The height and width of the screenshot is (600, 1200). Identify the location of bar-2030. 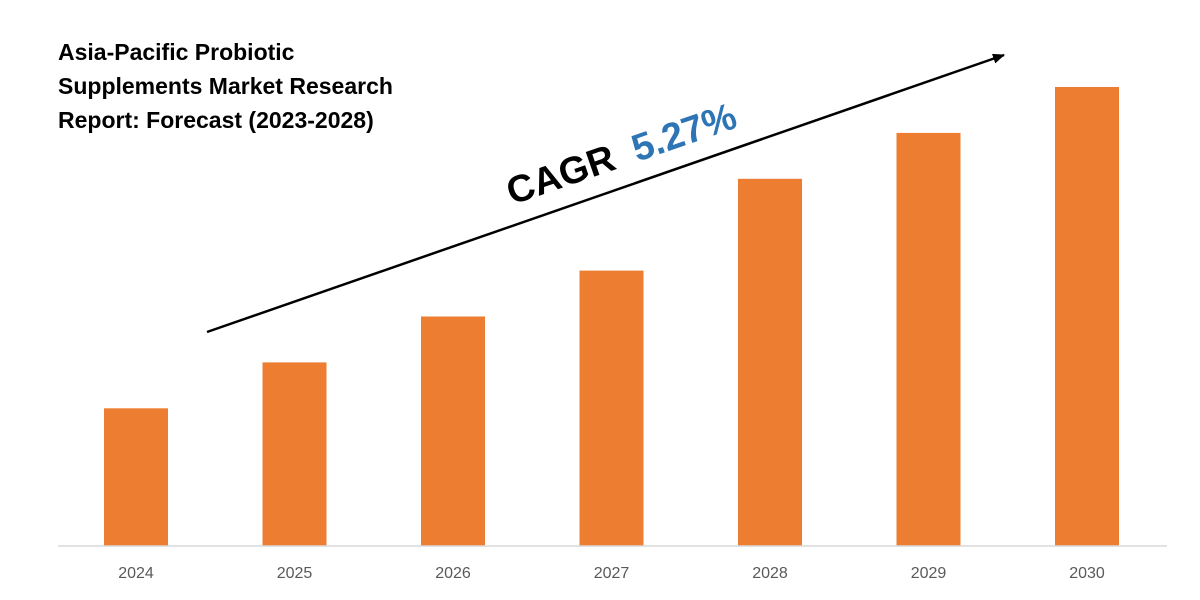
(1087, 316).